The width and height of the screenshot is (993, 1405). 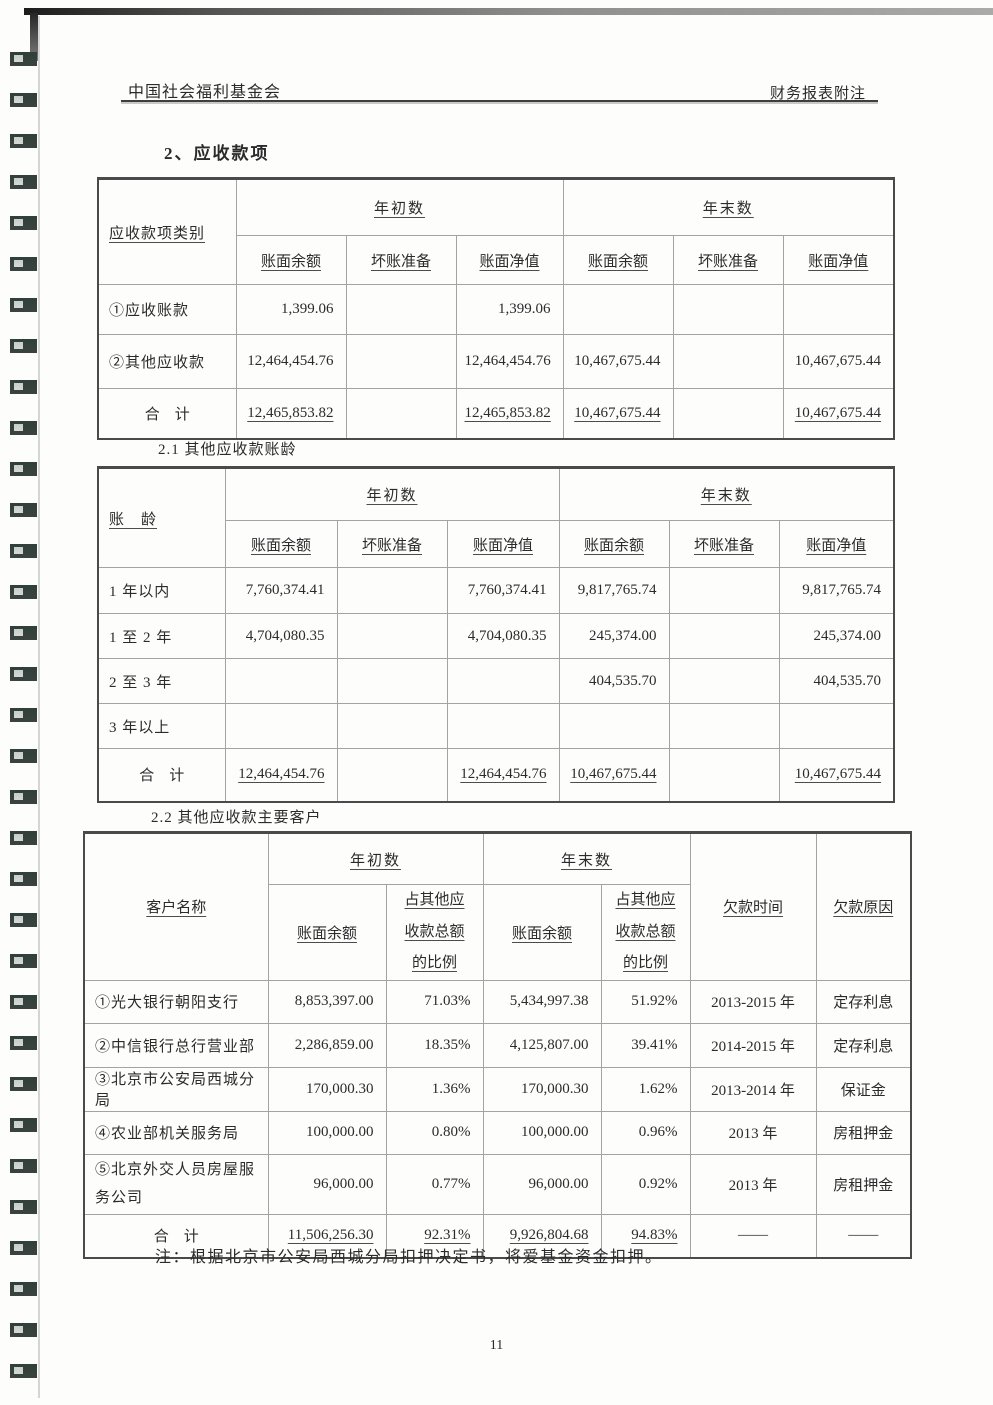 What do you see at coordinates (645, 1001) in the screenshot?
I see `value-cell: 51.92%` at bounding box center [645, 1001].